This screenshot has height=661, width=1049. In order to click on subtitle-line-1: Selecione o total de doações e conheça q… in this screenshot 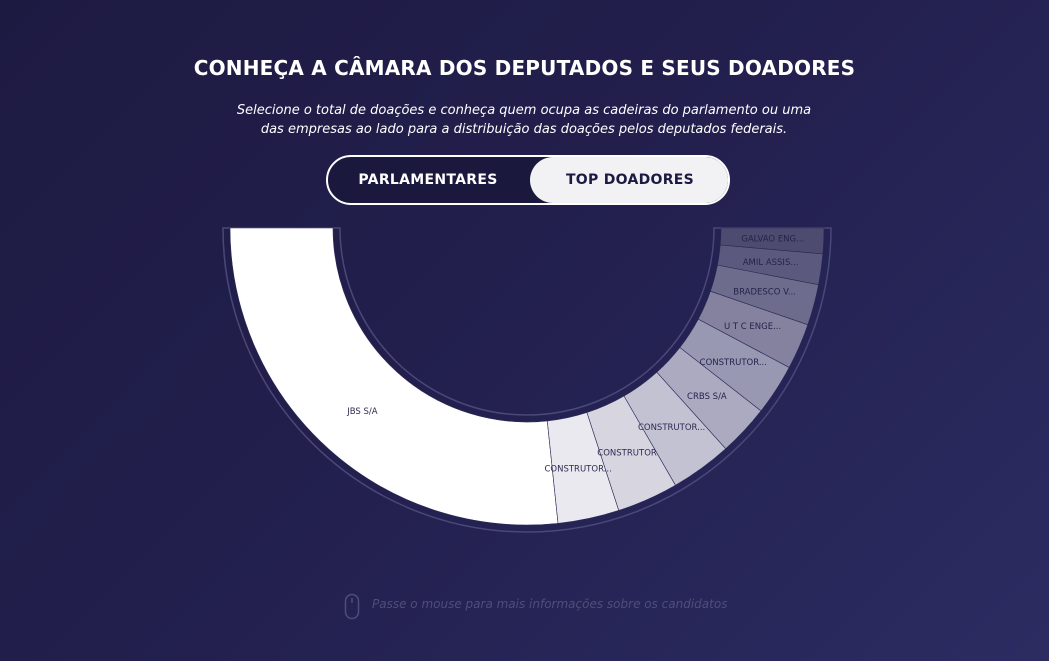, I will do `click(524, 110)`.